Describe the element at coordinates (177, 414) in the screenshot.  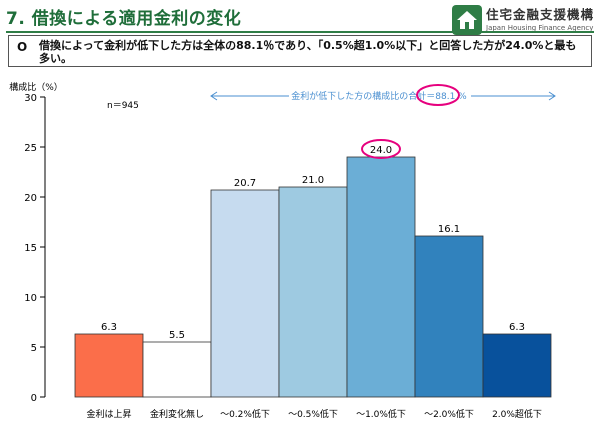
I see `x-tick-label: 金利変化無し` at that location.